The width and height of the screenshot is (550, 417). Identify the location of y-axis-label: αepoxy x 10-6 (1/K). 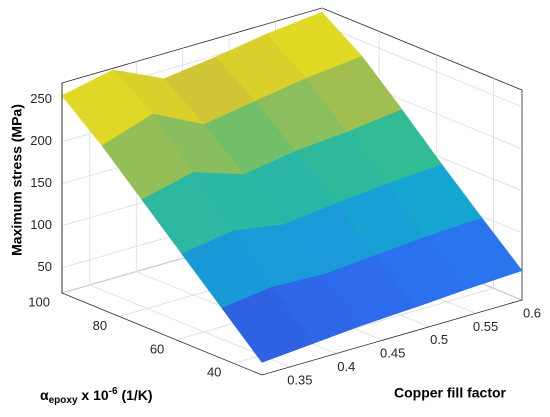
(96, 396).